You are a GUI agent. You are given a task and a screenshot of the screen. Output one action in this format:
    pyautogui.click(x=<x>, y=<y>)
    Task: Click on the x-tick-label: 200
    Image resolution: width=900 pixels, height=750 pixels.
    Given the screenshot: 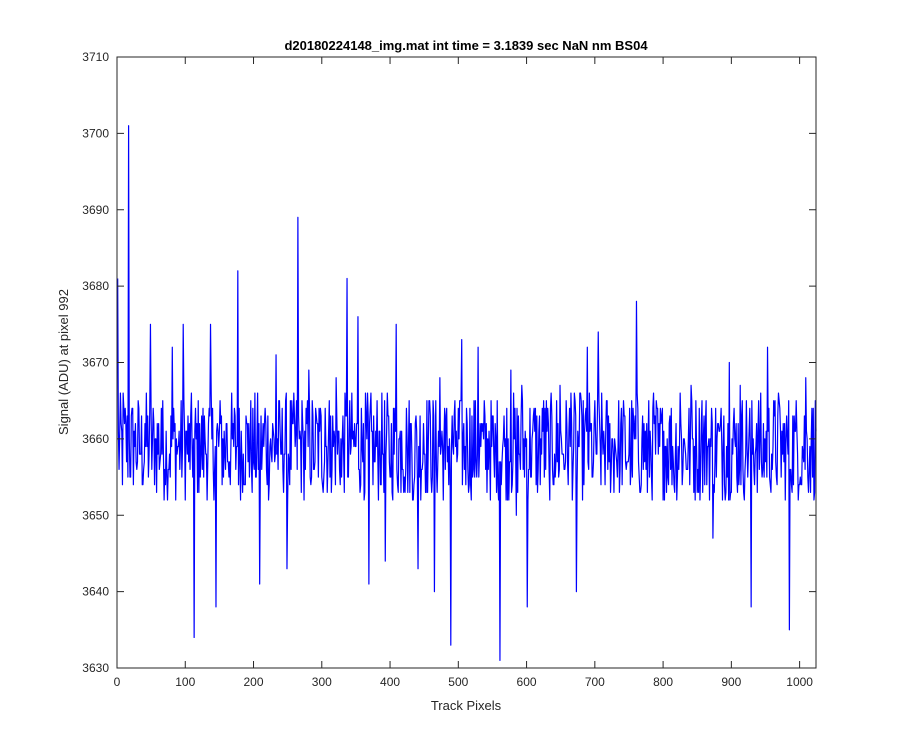 What is the action you would take?
    pyautogui.click(x=254, y=682)
    